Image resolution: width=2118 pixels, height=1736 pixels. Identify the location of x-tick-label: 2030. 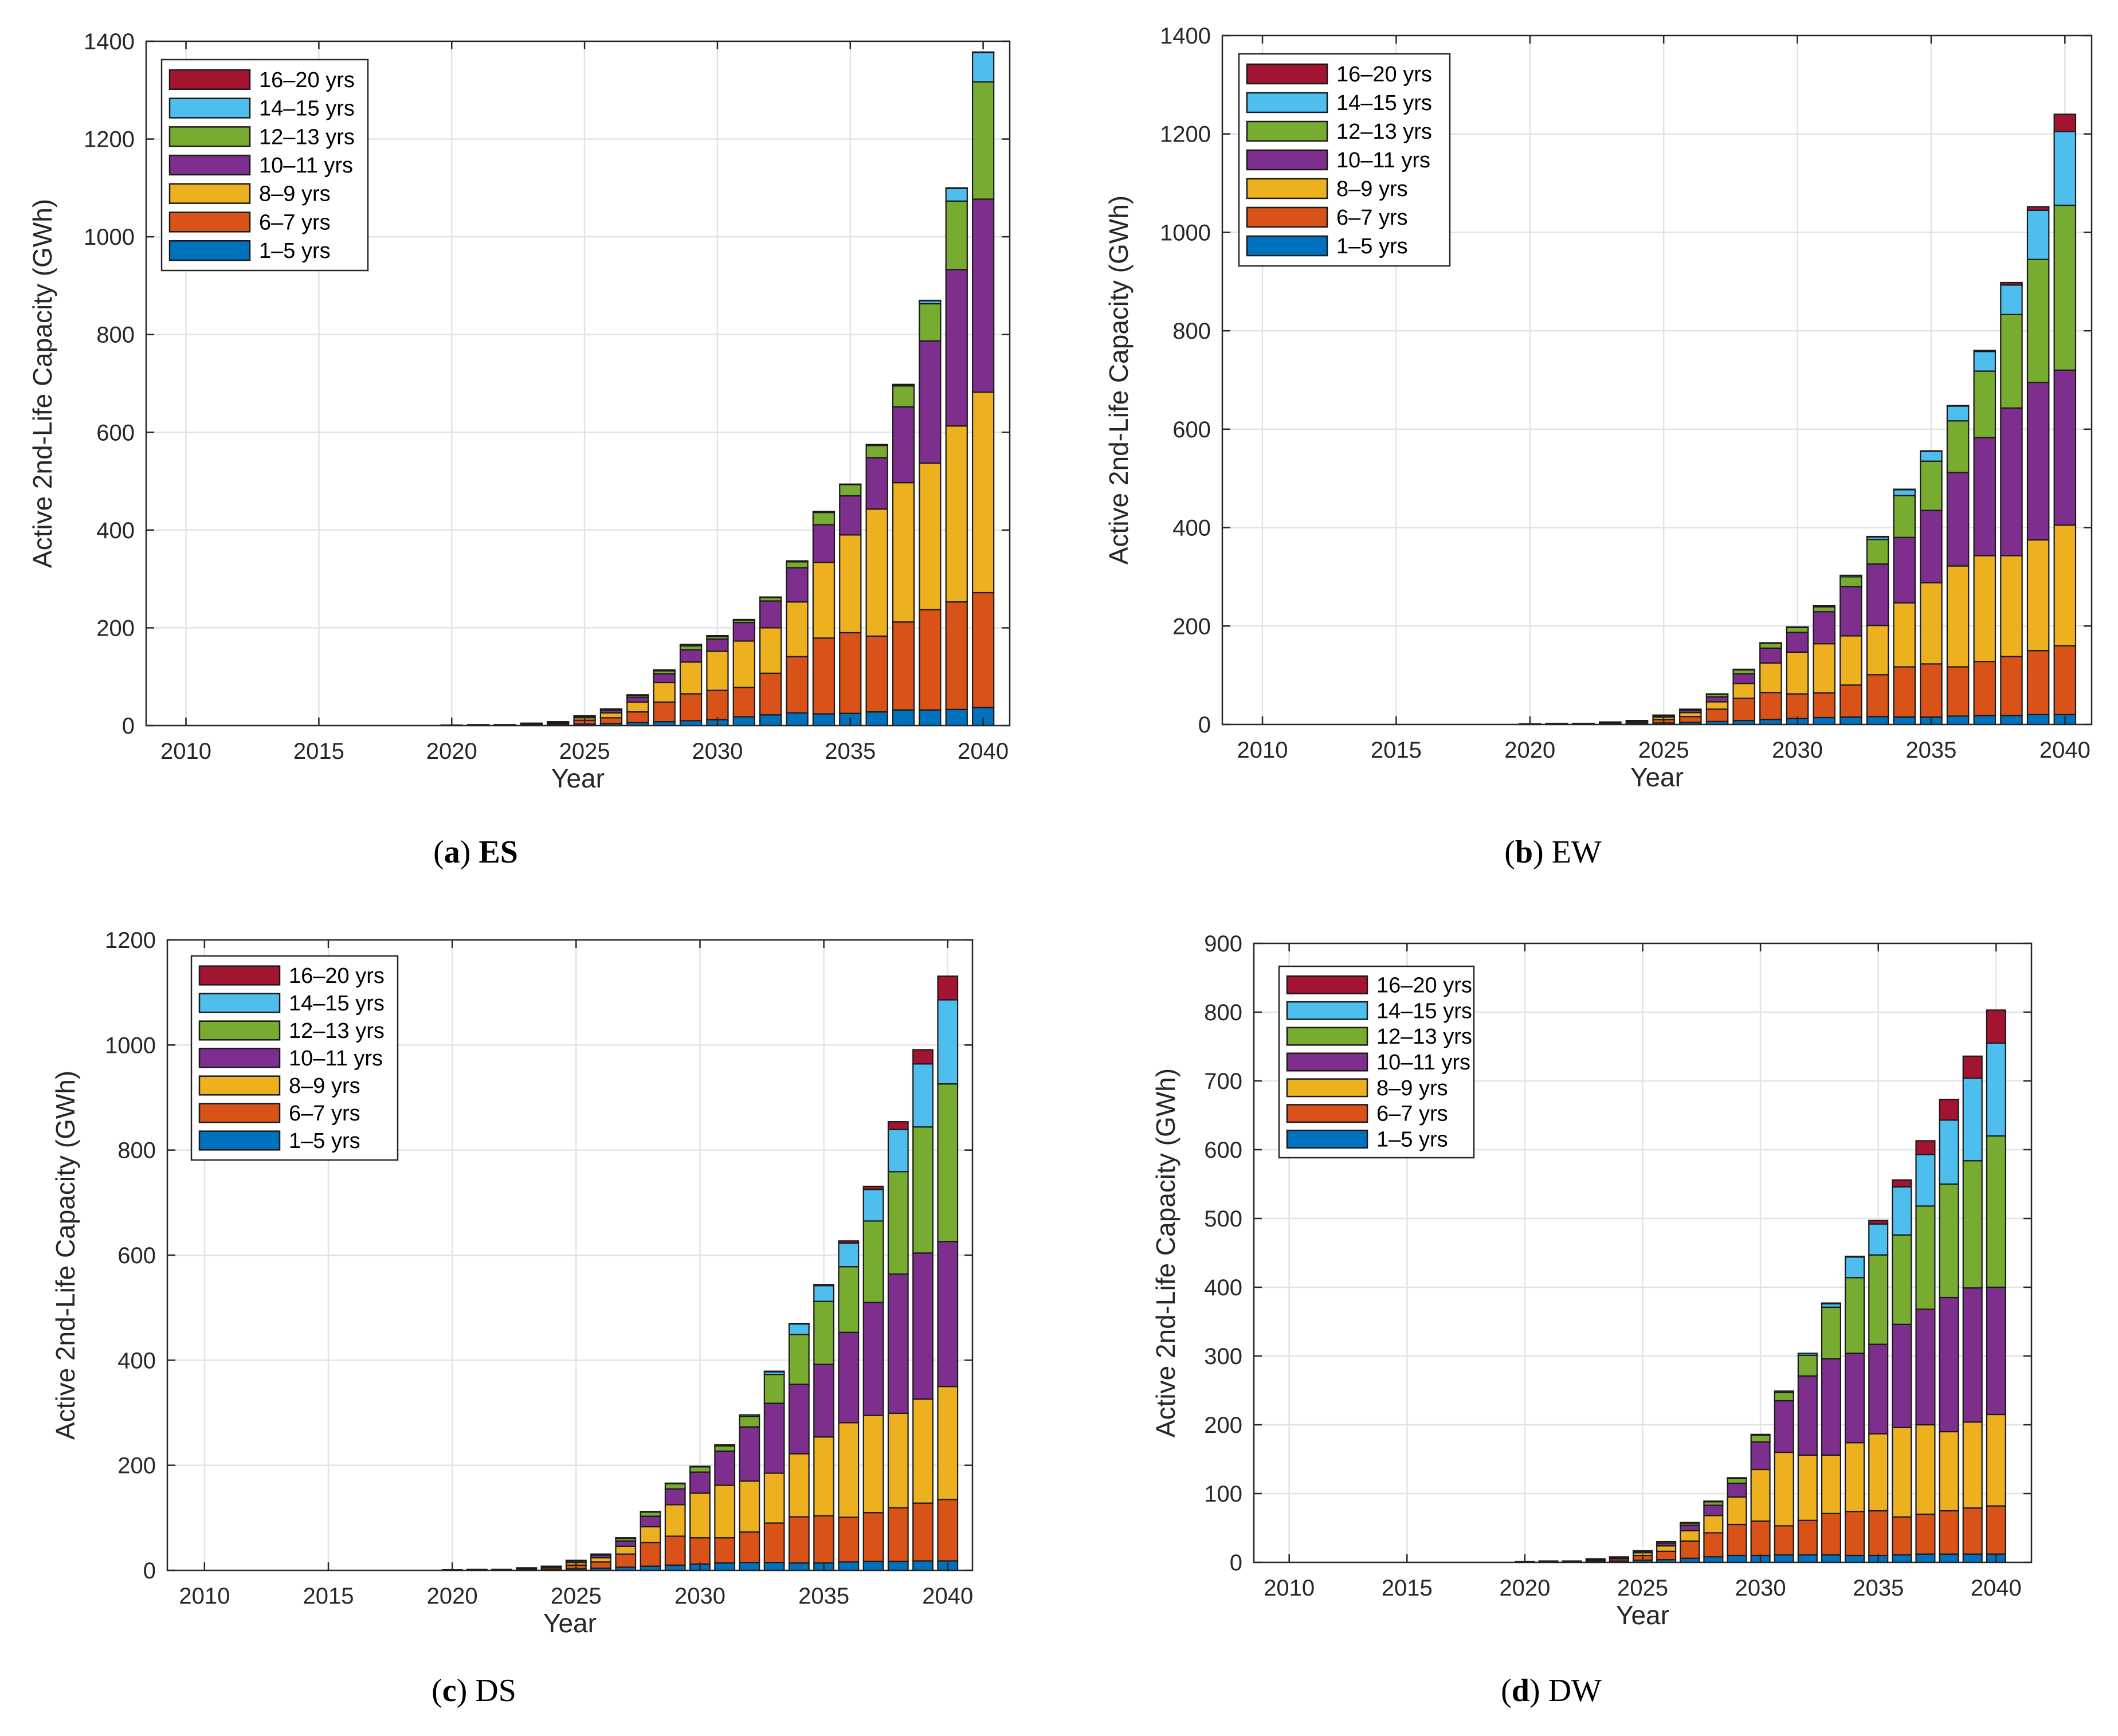
(699, 1596).